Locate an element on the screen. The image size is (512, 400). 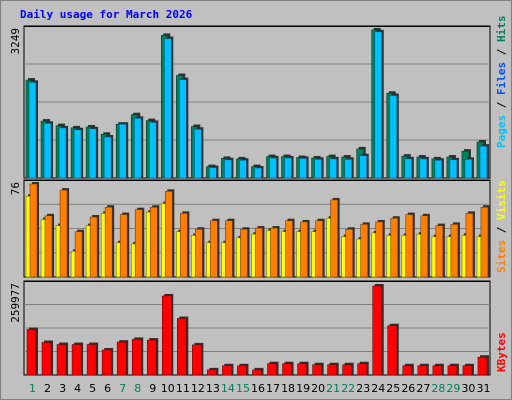
x-tick-label: 11 is located at coordinates (183, 388).